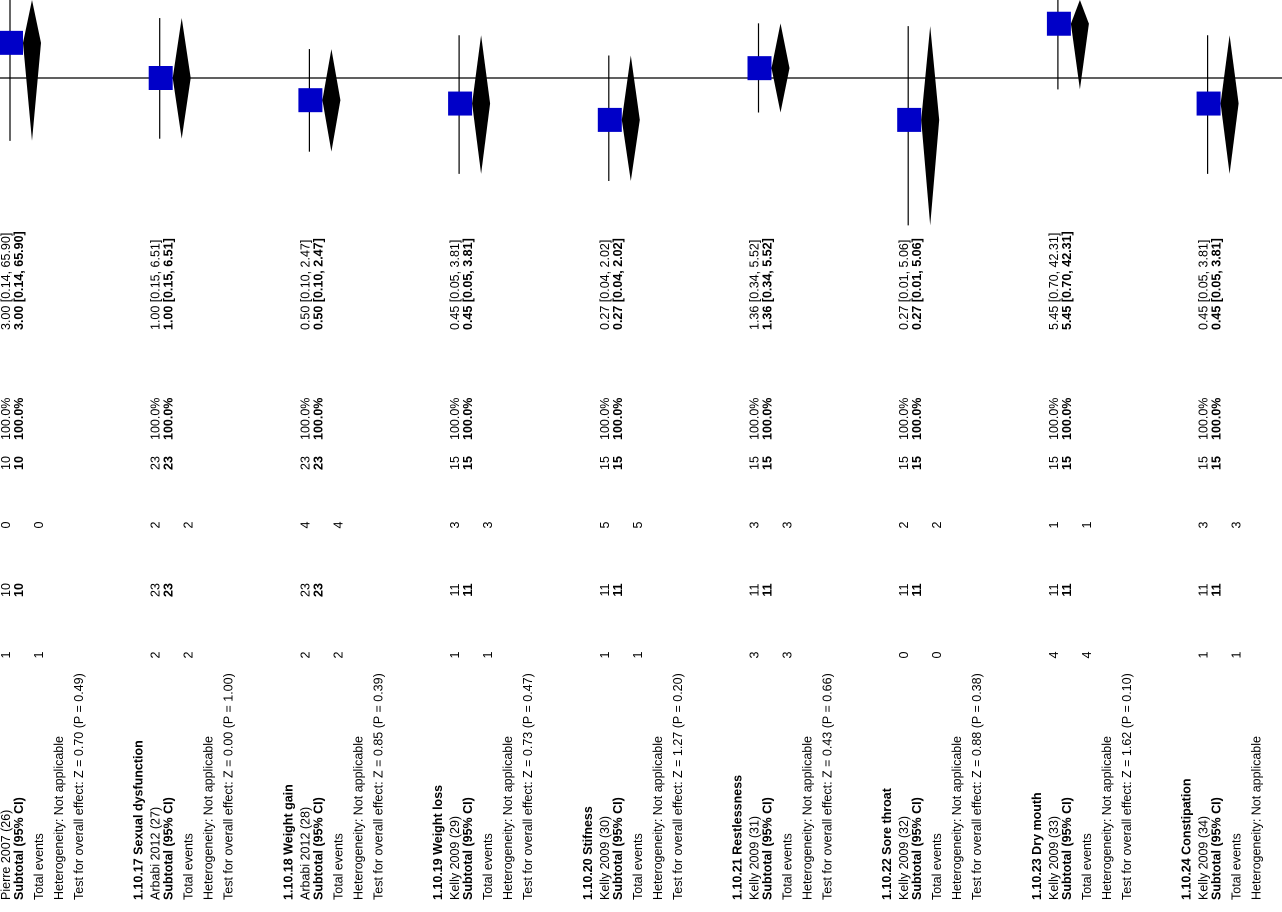  Describe the element at coordinates (605, 285) in the screenshot. I see `study-effect: 0.27 [0.04, 2.02]` at that location.